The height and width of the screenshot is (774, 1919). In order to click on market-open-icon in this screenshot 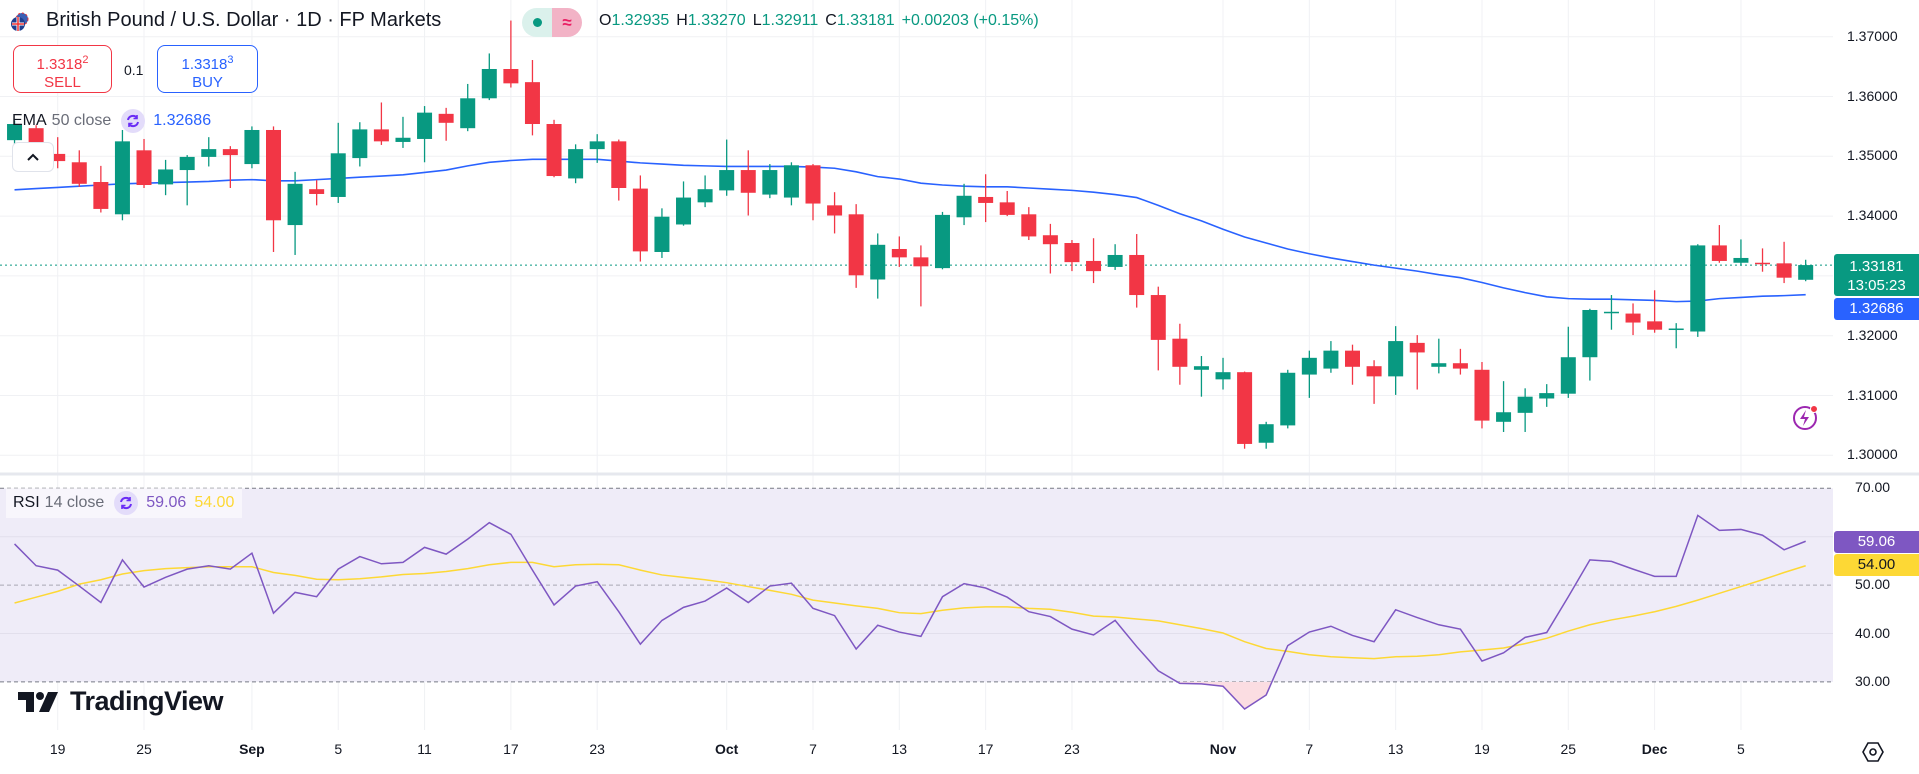, I will do `click(537, 22)`.